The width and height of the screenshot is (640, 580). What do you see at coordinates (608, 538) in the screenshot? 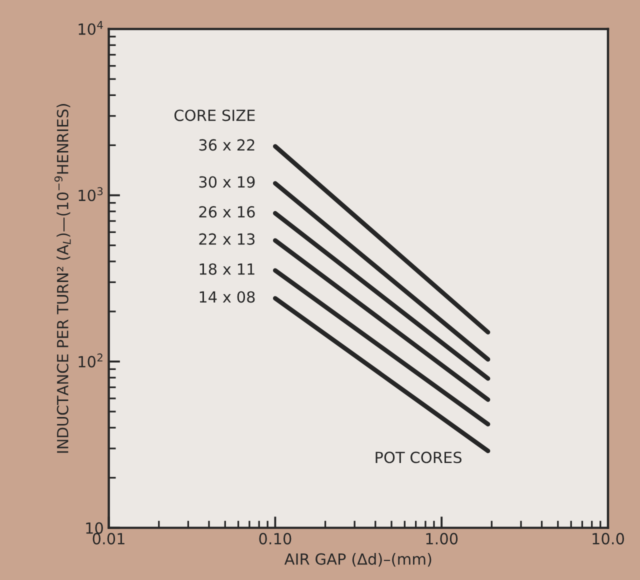
I see `x-tick-label: 10.0` at bounding box center [608, 538].